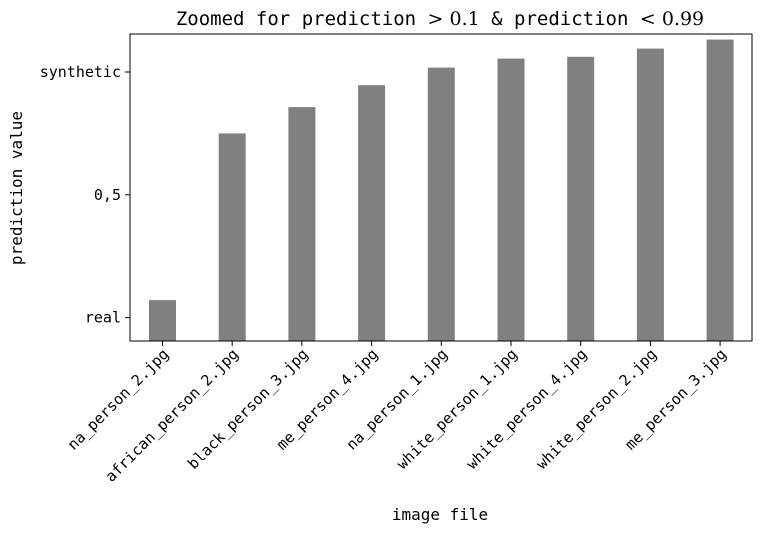 The height and width of the screenshot is (535, 761). What do you see at coordinates (302, 19) in the screenshot?
I see `chart-title-part: Zoomed for prediction` at bounding box center [302, 19].